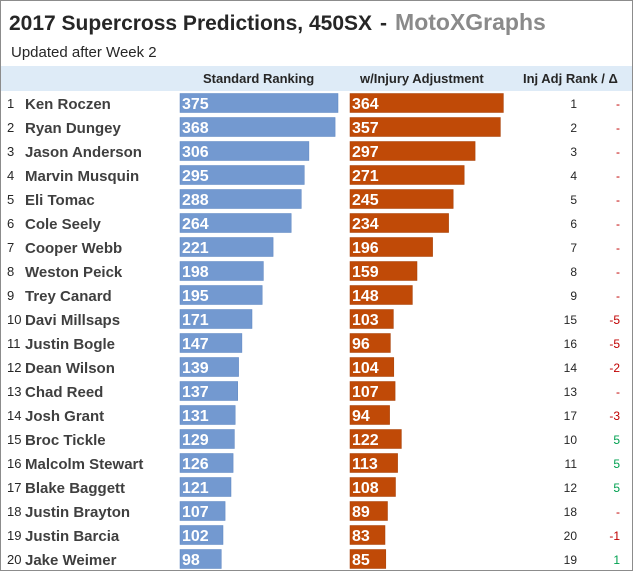 The image size is (633, 571). Describe the element at coordinates (616, 560) in the screenshot. I see `rank-delta: 1` at that location.